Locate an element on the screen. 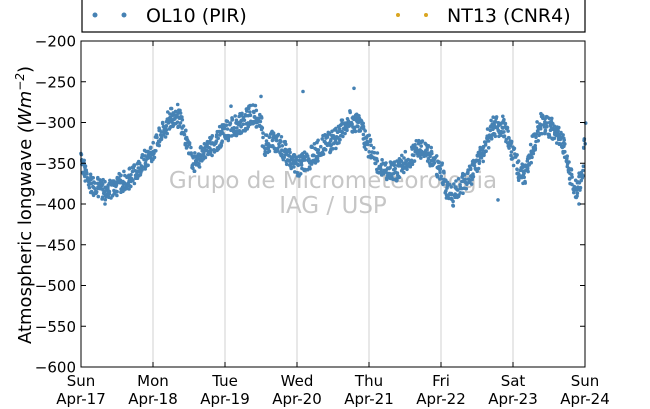  x-tick-day: Sat is located at coordinates (513, 381).